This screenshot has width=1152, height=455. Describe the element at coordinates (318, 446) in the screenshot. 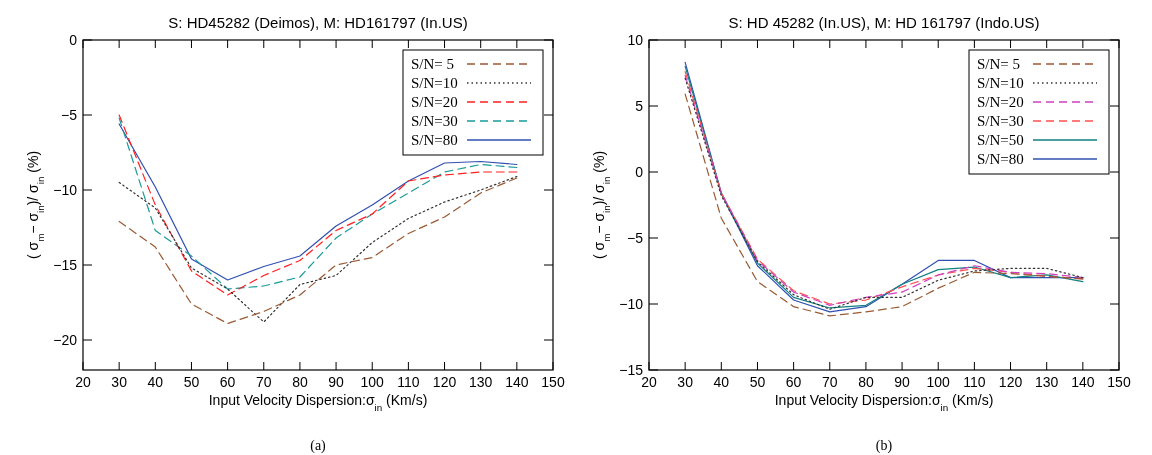

I see `text: (a)` at that location.